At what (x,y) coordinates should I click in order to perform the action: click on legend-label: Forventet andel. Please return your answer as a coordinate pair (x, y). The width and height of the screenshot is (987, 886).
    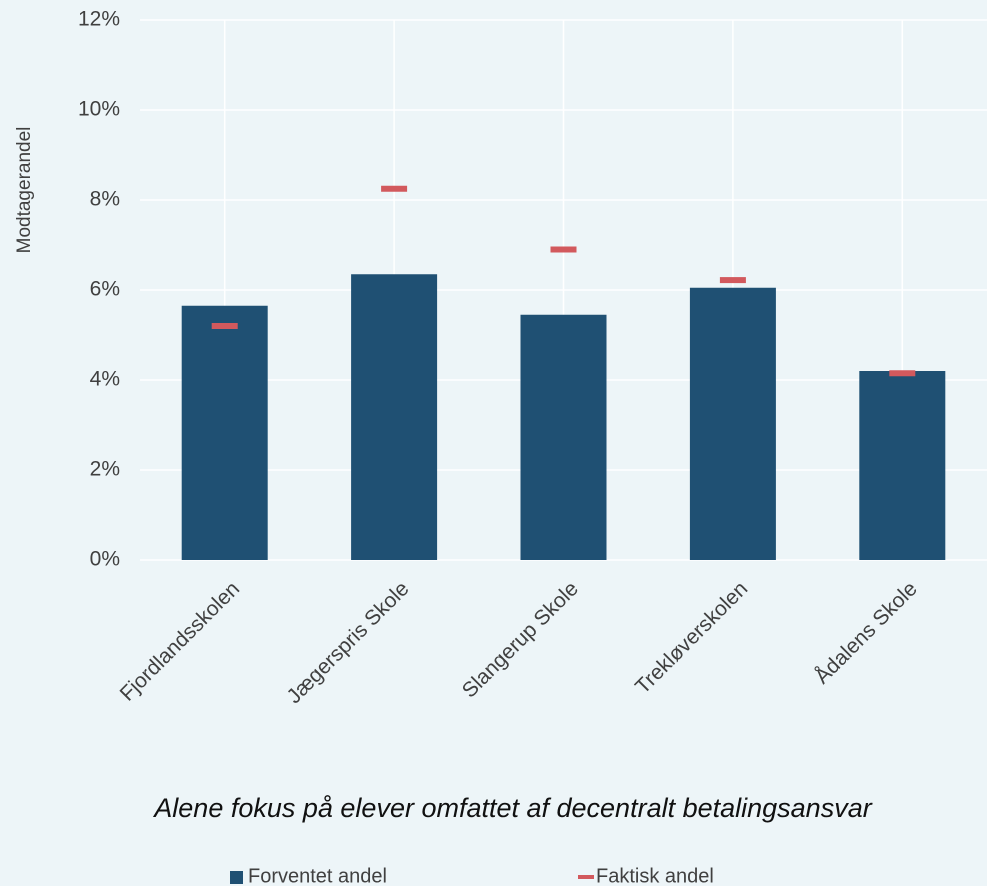
    Looking at the image, I should click on (317, 875).